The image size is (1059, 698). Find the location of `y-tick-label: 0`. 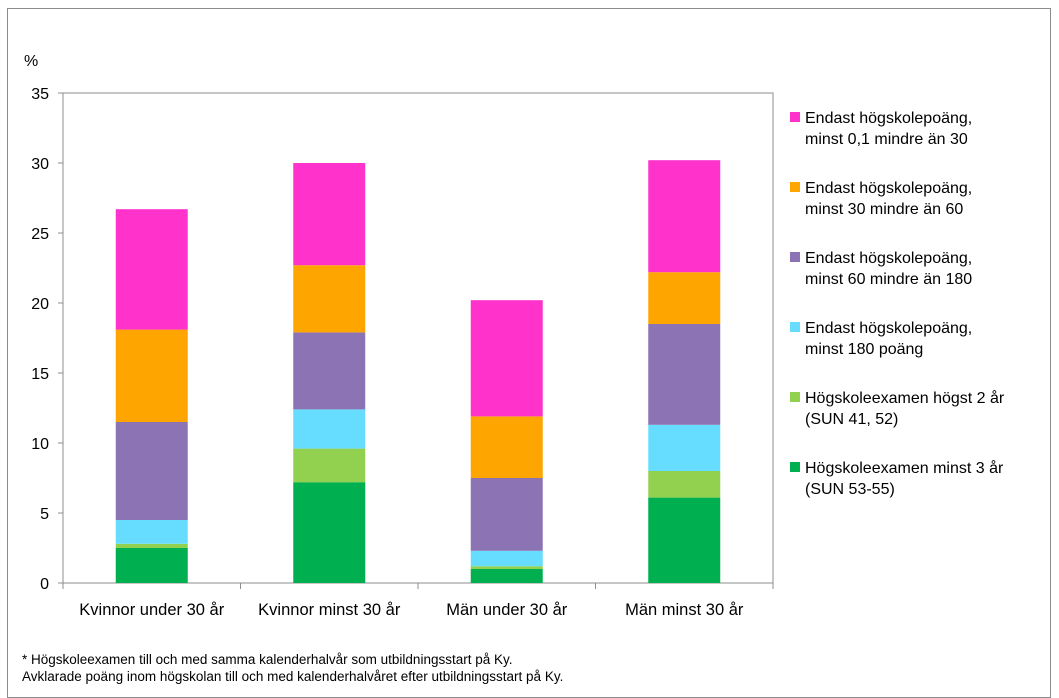

y-tick-label: 0 is located at coordinates (44, 584).